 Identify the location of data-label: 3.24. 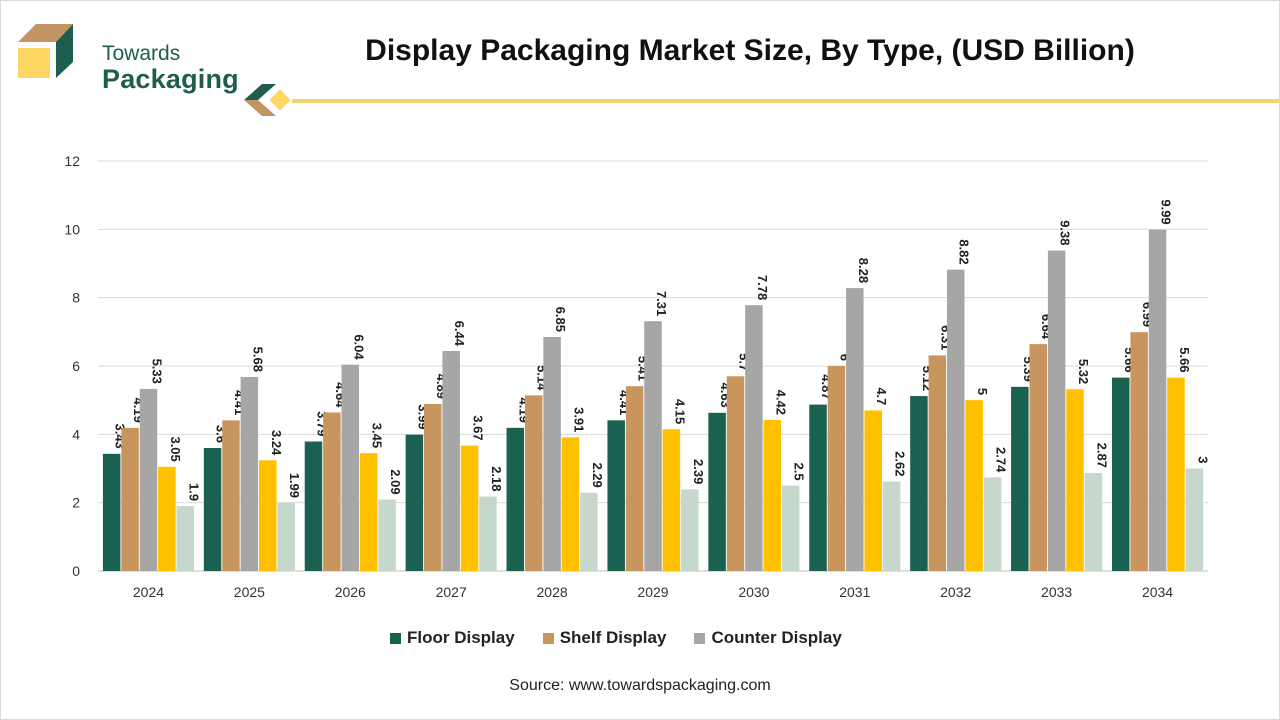
(276, 443).